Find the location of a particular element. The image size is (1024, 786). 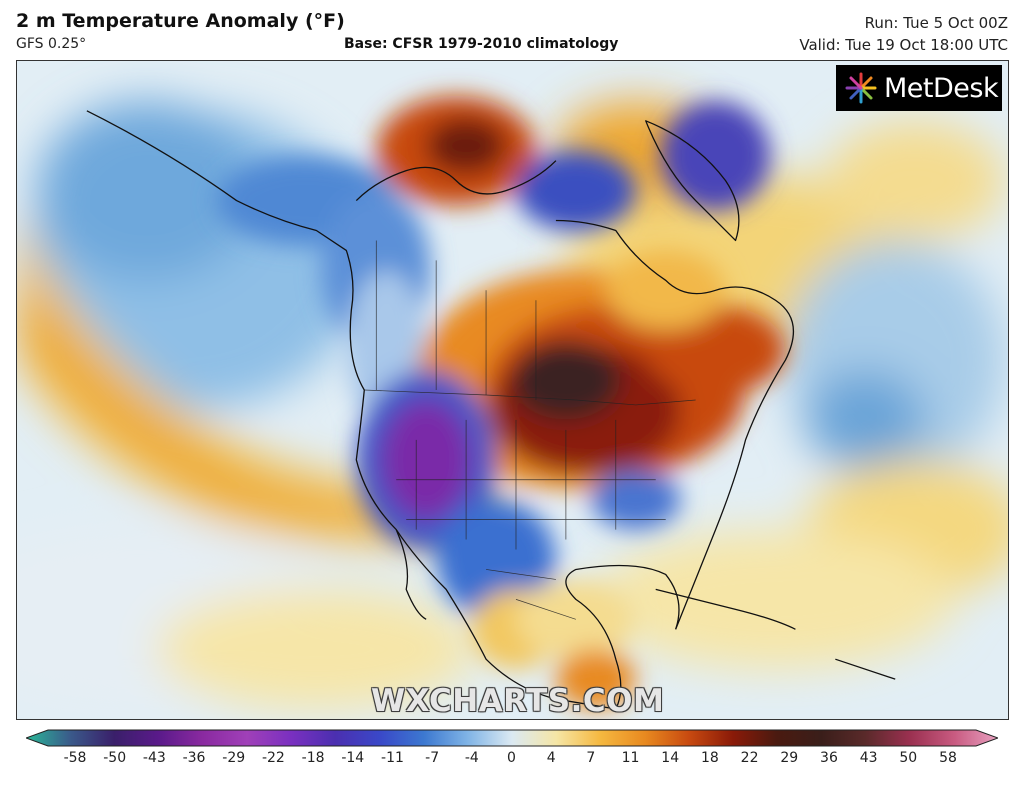

colorbar-tick-label: 43 is located at coordinates (868, 758).